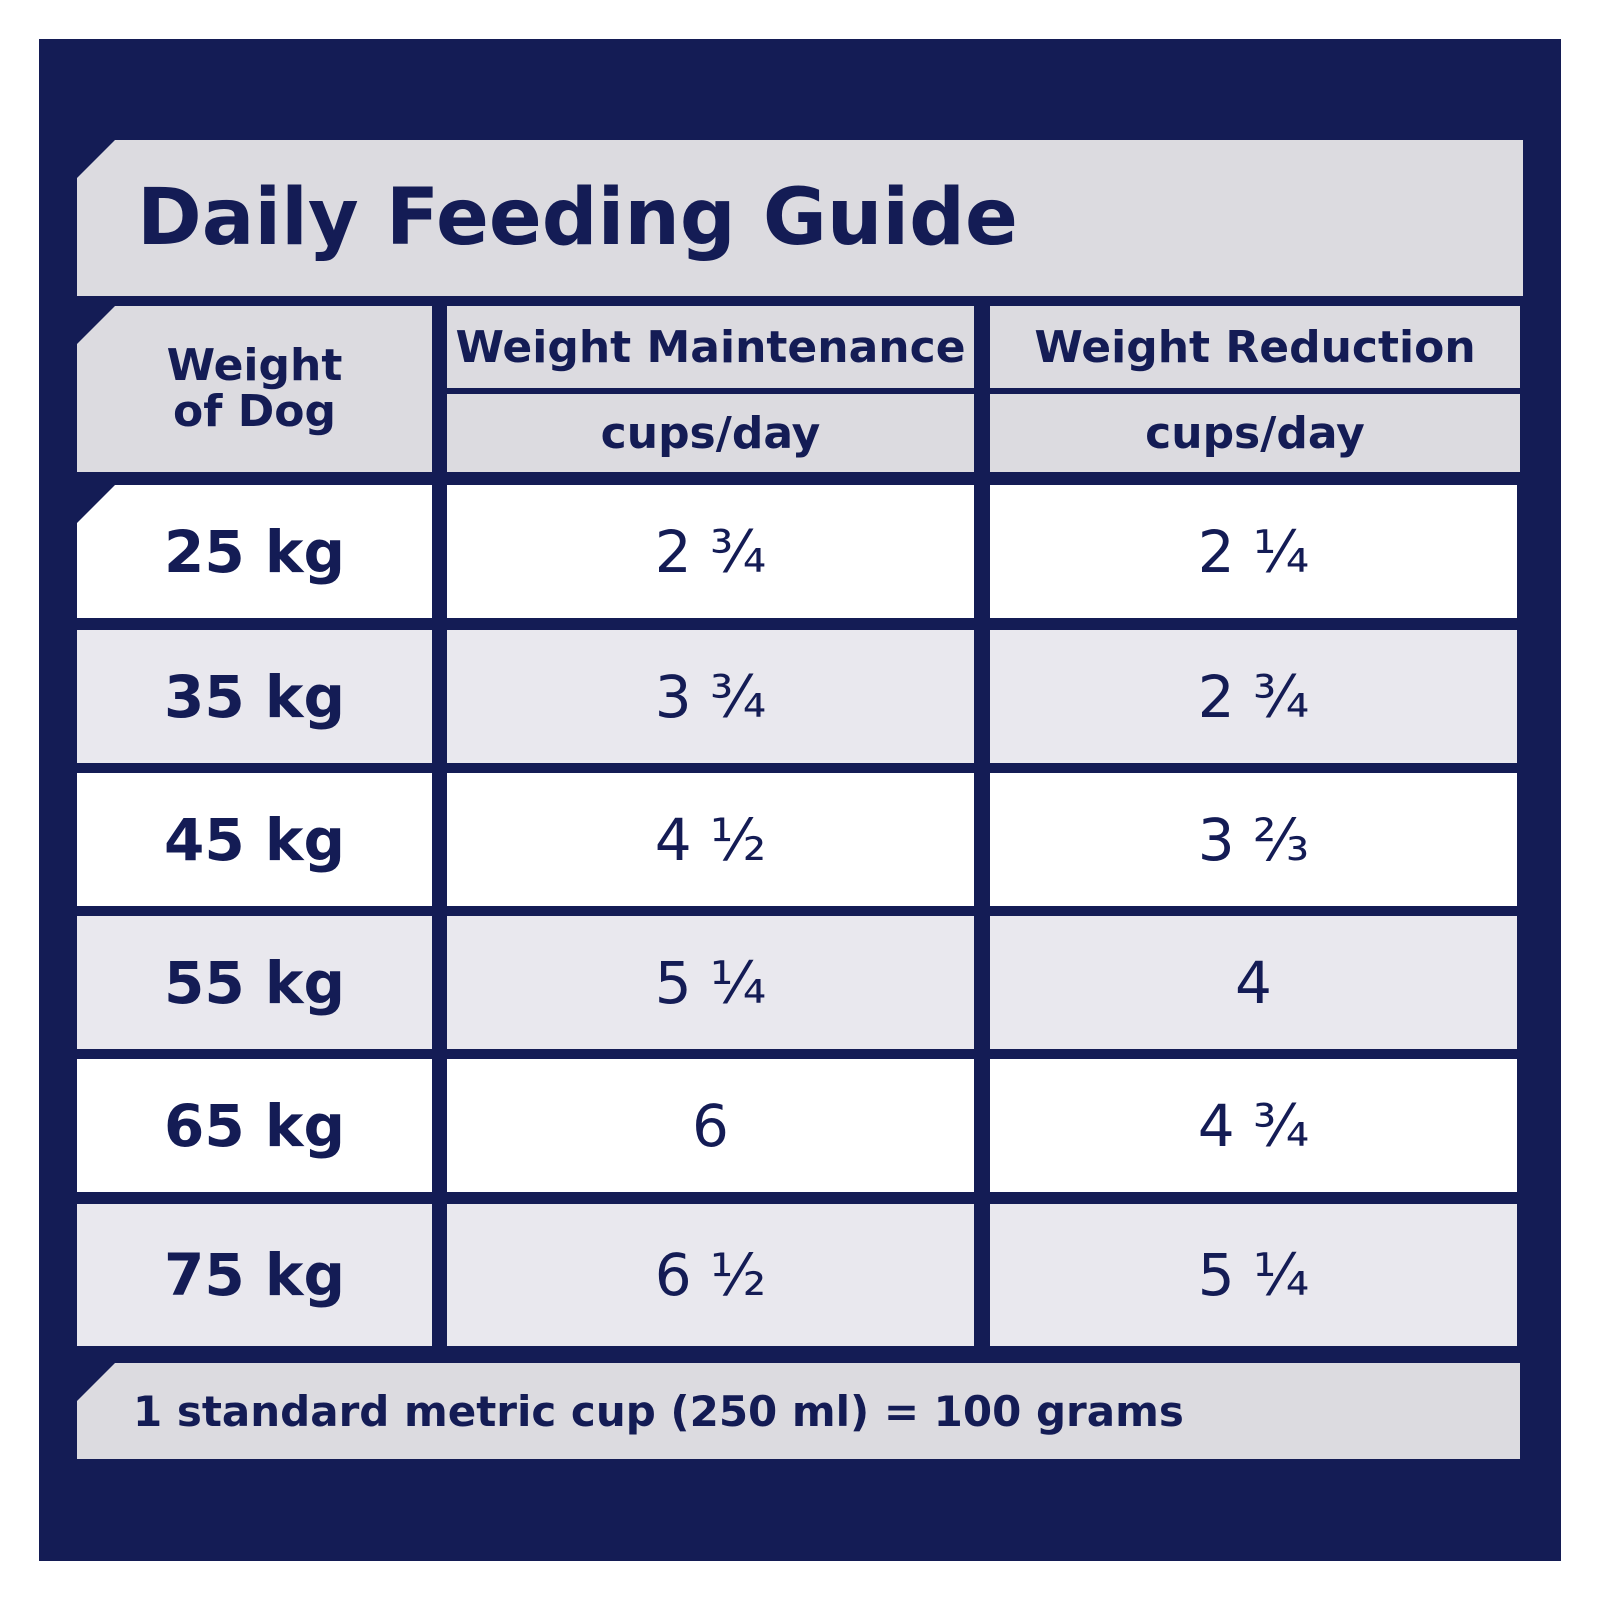  Describe the element at coordinates (254, 551) in the screenshot. I see `weight-cell: 25 kg` at that location.